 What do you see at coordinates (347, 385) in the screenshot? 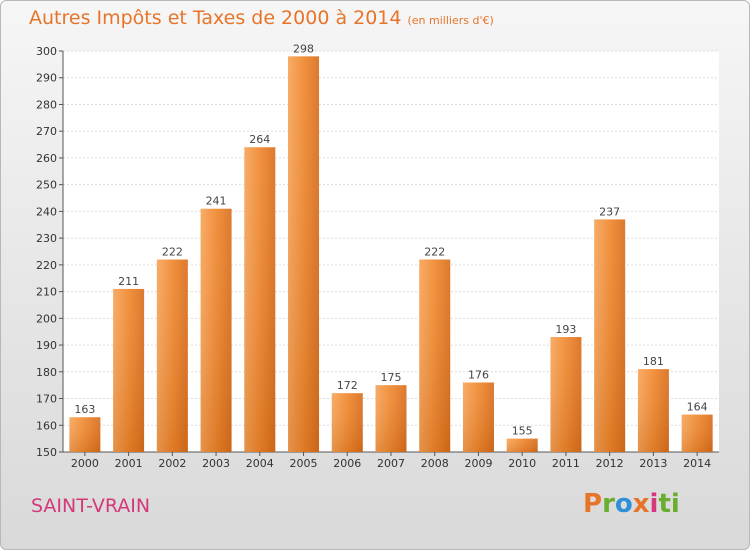
I see `bar-value-label: 172` at bounding box center [347, 385].